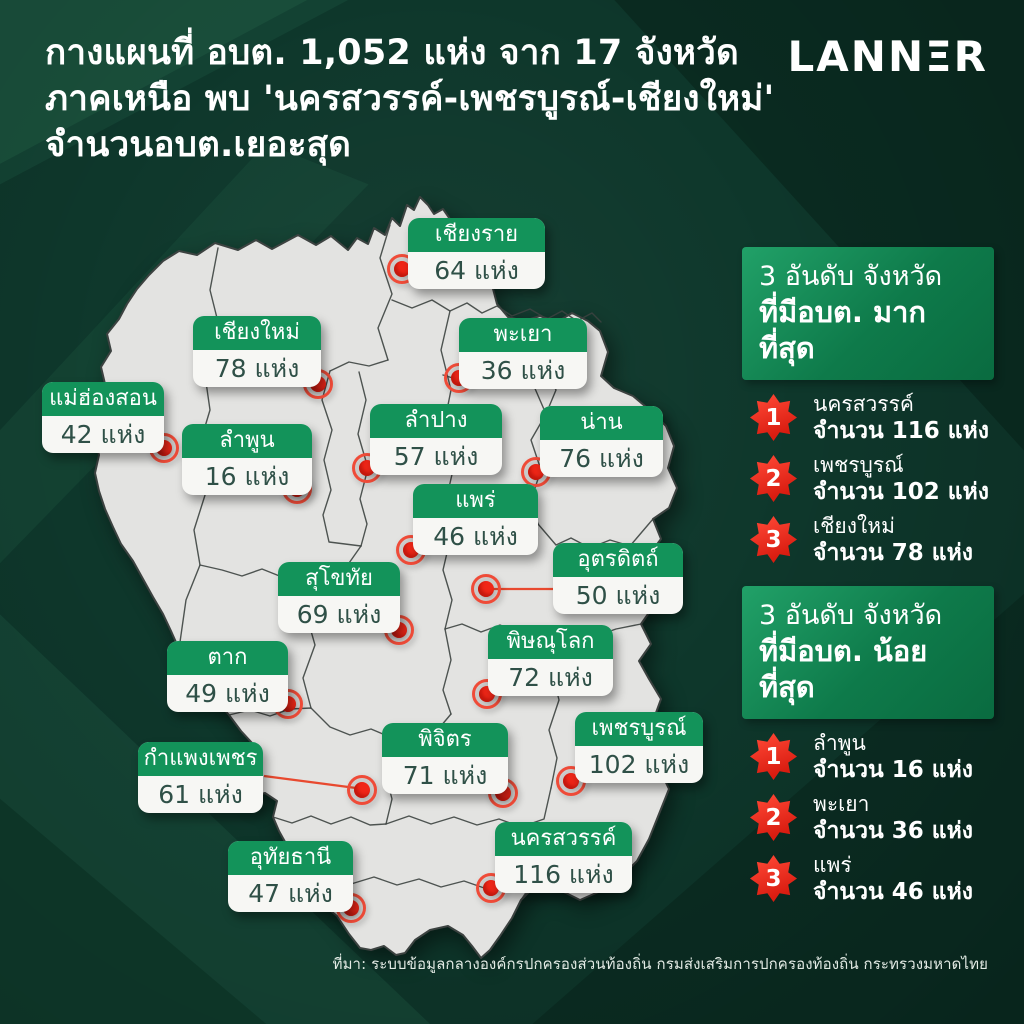 Image resolution: width=1024 pixels, height=1024 pixels. What do you see at coordinates (392, 53) in the screenshot?
I see `title-line-1: กางแผนที่ อบต. 1,052 แห่ง จาก 17 จังหวัด` at bounding box center [392, 53].